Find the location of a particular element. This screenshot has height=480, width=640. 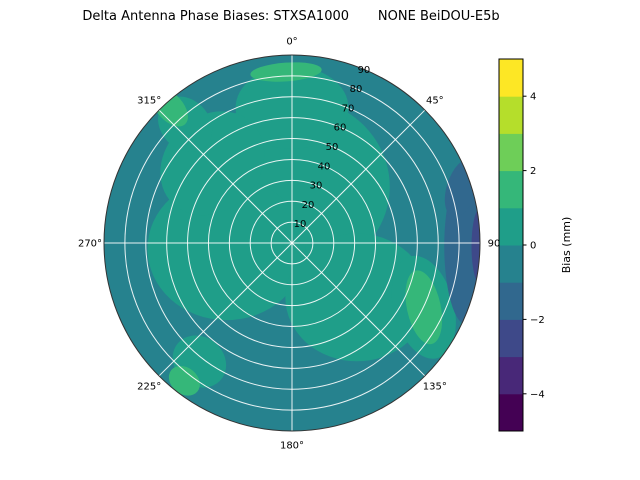

radial-tick-label: 50 is located at coordinates (332, 147).